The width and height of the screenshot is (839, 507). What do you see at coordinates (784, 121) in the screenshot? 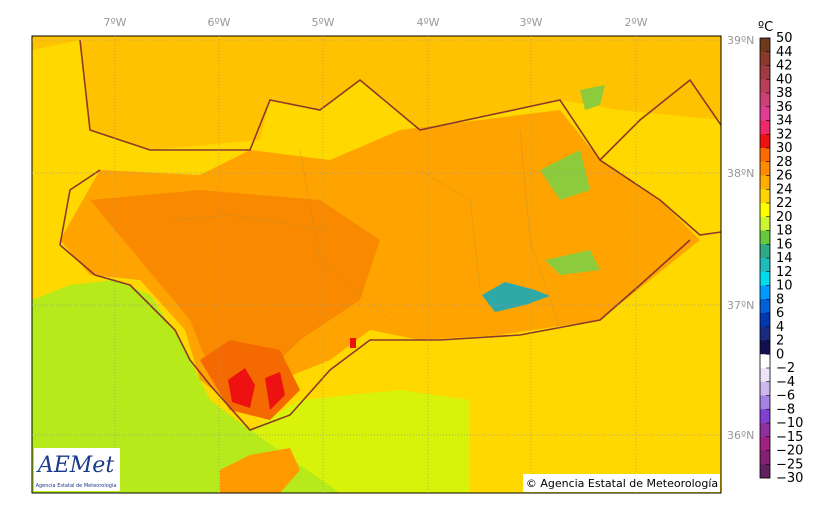
I see `colorbar-label: 34` at bounding box center [784, 121].